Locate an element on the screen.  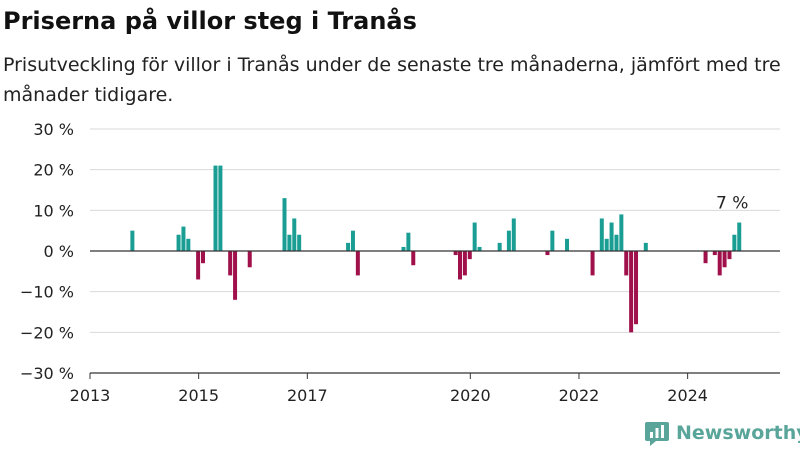
y-tick-label: 10 % is located at coordinates (53, 210).